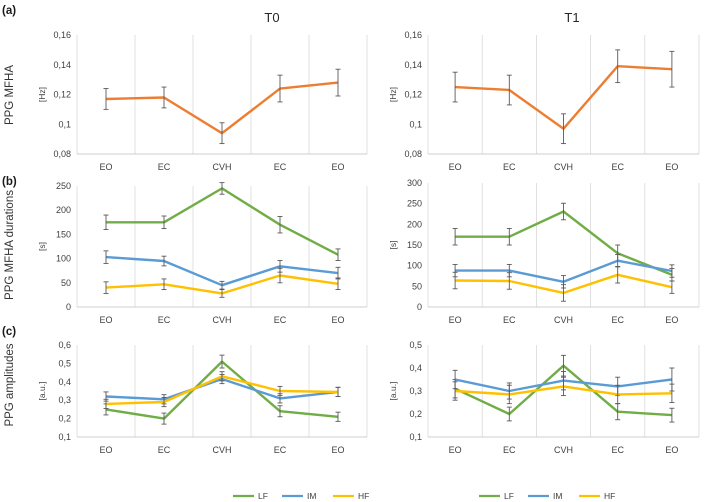 This screenshot has width=709, height=502. What do you see at coordinates (271, 17) in the screenshot?
I see `col-title-t0: T0` at bounding box center [271, 17].